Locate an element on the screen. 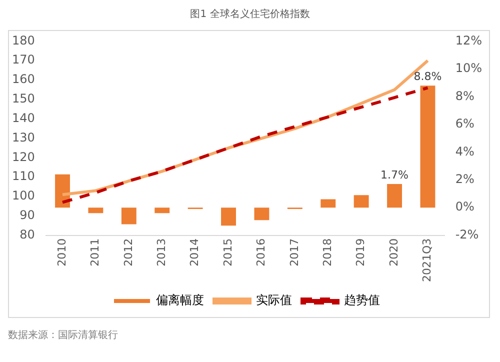  x-tick-label: 2014 is located at coordinates (195, 252).